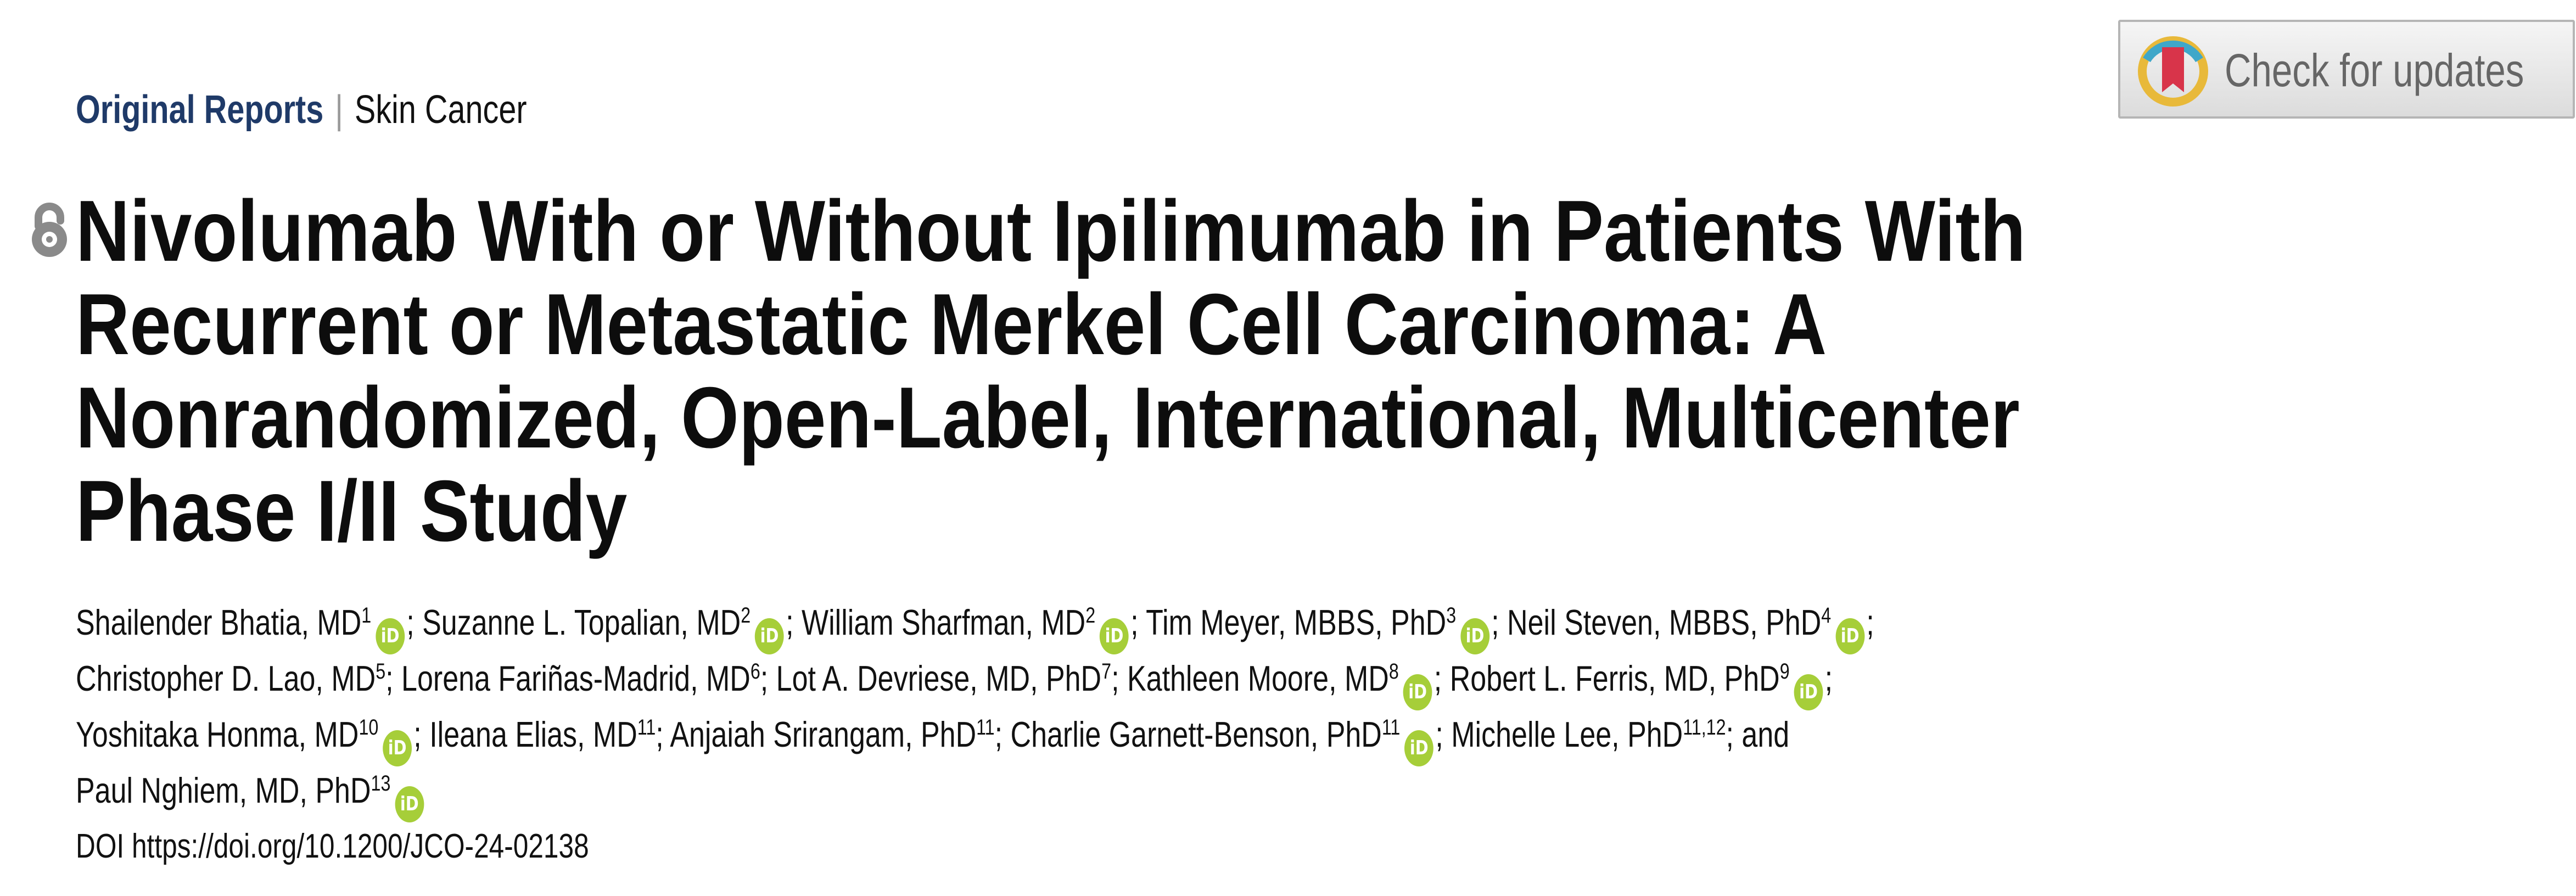 This screenshot has height=896, width=2576. I want to click on author-name: William Sharfman, MD, so click(944, 622).